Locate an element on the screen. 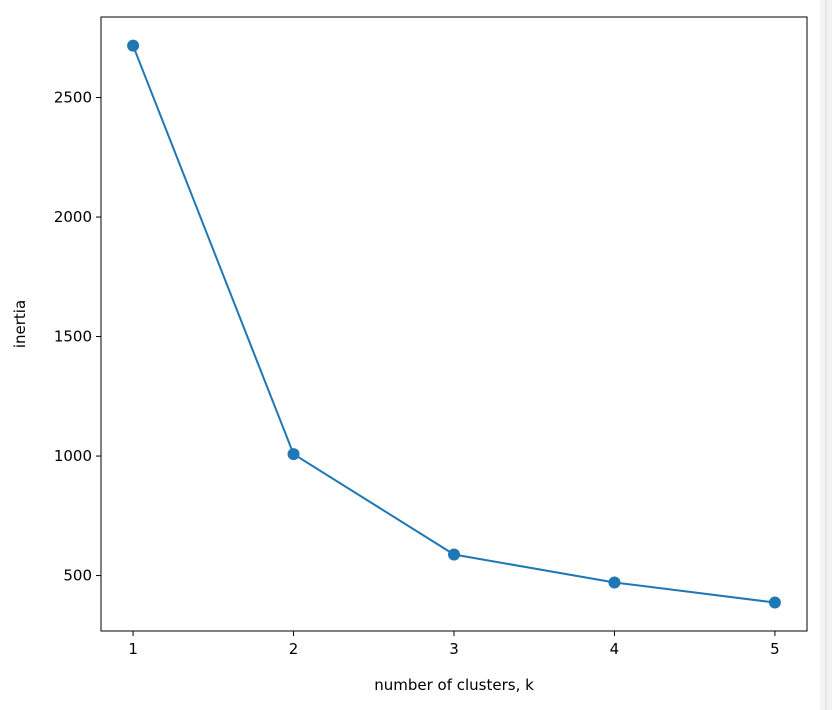 Image resolution: width=832 pixels, height=710 pixels. y-axis-label: inertia is located at coordinates (20, 324).